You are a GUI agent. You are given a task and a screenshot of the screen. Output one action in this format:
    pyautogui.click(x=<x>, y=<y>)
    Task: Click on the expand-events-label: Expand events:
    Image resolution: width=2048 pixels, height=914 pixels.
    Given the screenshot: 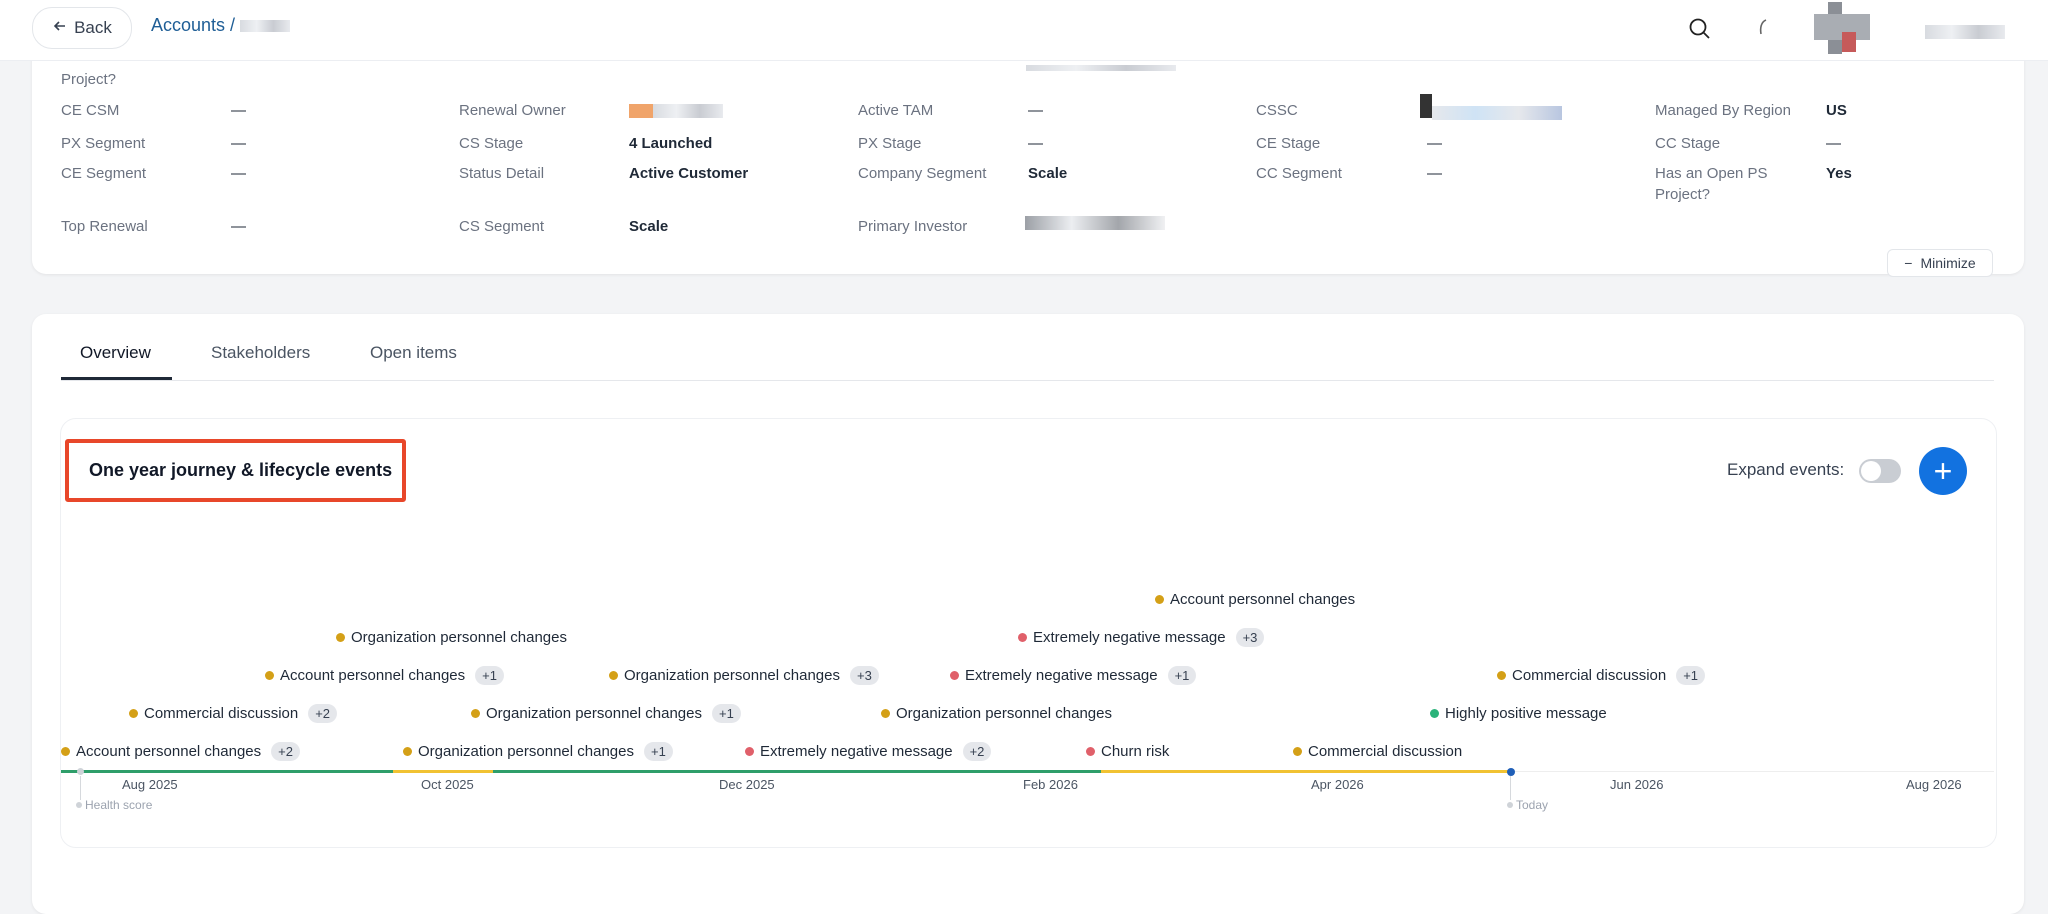 What is the action you would take?
    pyautogui.click(x=1786, y=469)
    